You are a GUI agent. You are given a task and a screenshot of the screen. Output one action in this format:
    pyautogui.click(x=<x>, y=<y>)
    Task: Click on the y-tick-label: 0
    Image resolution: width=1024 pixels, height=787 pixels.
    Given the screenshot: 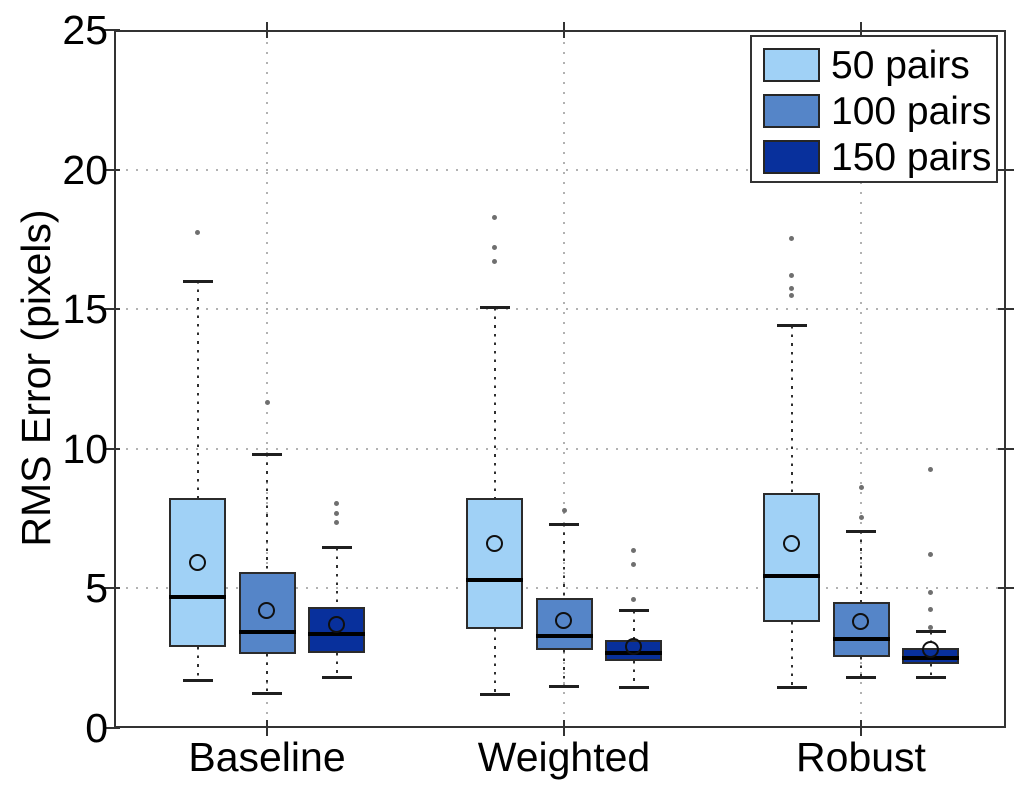 What is the action you would take?
    pyautogui.click(x=96, y=728)
    